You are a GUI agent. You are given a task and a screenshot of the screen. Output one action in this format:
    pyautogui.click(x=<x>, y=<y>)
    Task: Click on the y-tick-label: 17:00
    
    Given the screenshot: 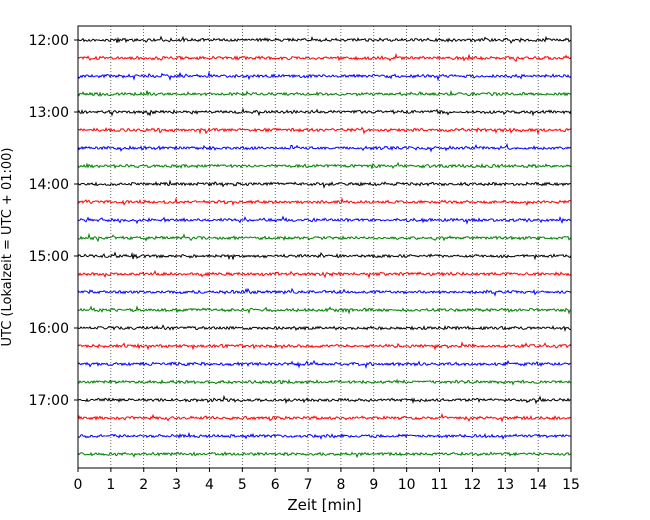 What is the action you would take?
    pyautogui.click(x=49, y=401)
    